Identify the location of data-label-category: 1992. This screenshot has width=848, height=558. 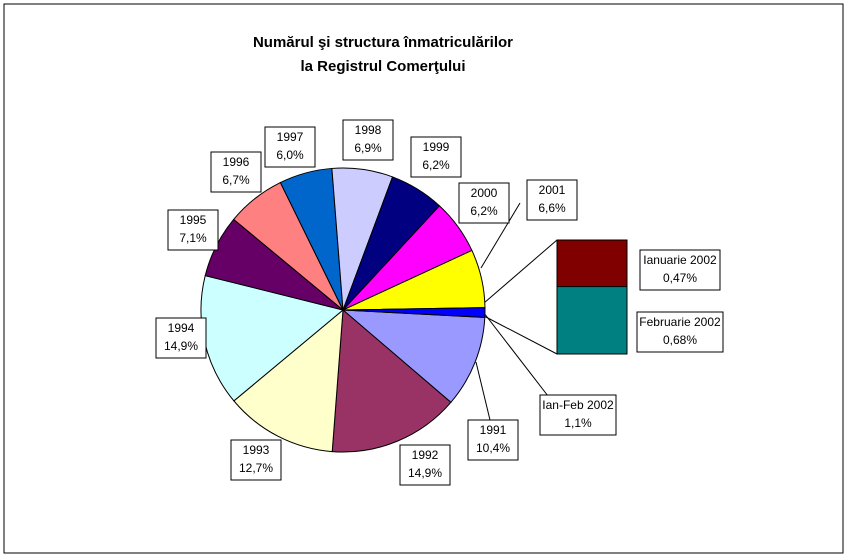
(425, 455).